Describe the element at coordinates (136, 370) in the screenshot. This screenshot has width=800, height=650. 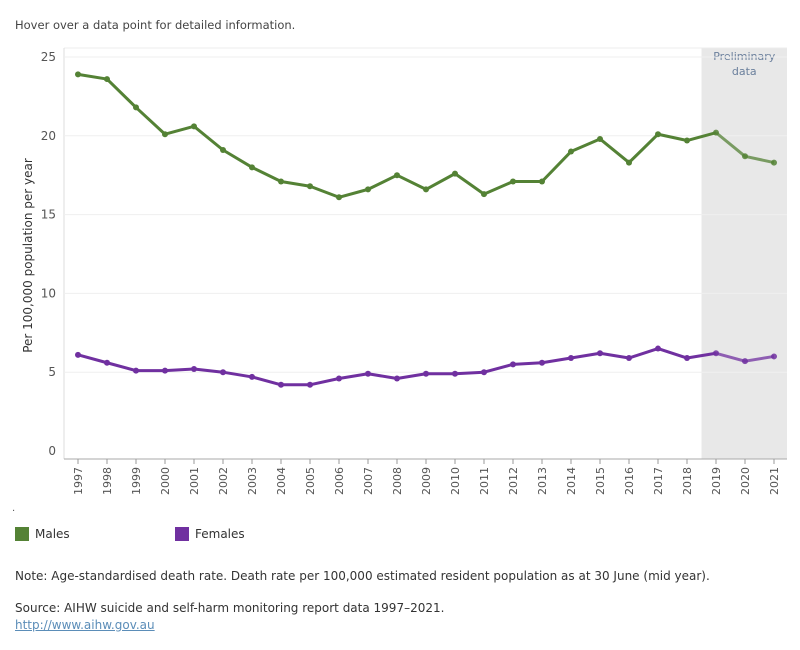
I see `data-point-females: Females 1999: 5.1` at that location.